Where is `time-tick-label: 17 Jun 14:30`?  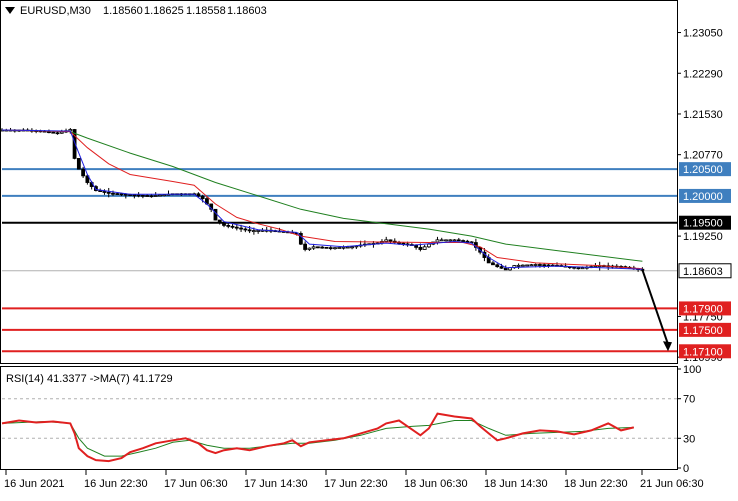
time-tick-label: 17 Jun 14:30 is located at coordinates (276, 484).